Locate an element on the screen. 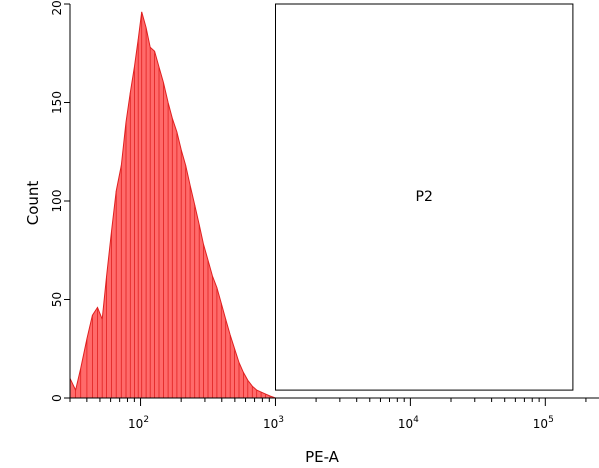 This screenshot has width=599, height=468. y-axis-label: Count is located at coordinates (33, 203).